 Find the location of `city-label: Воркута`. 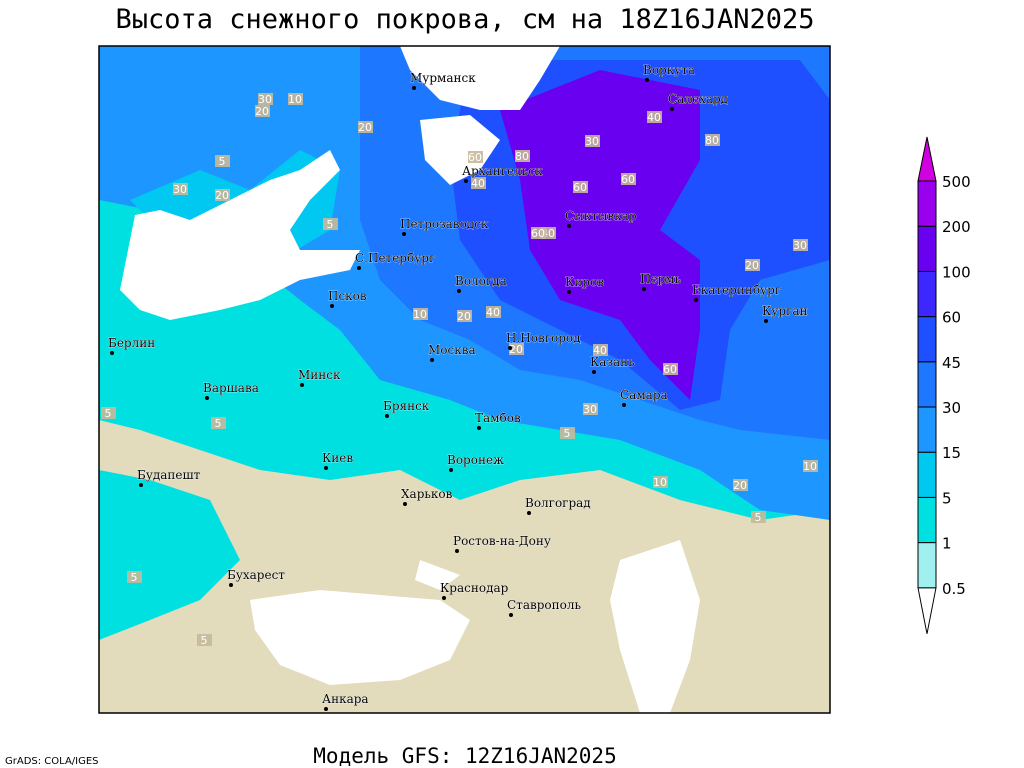

city-label: Воркута is located at coordinates (669, 70).